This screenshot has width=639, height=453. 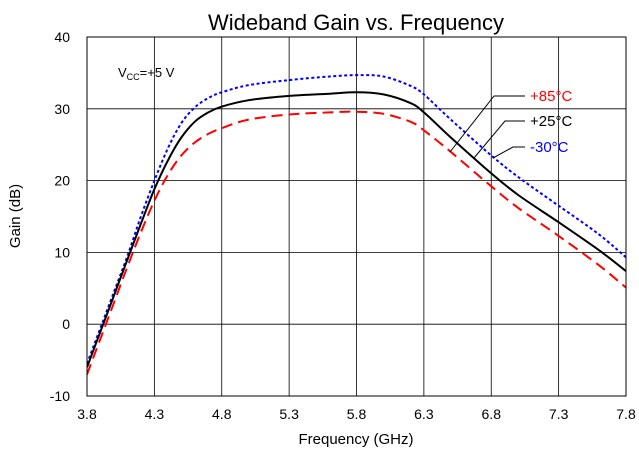 I want to click on legend-label-85c: +85°C, so click(x=551, y=96).